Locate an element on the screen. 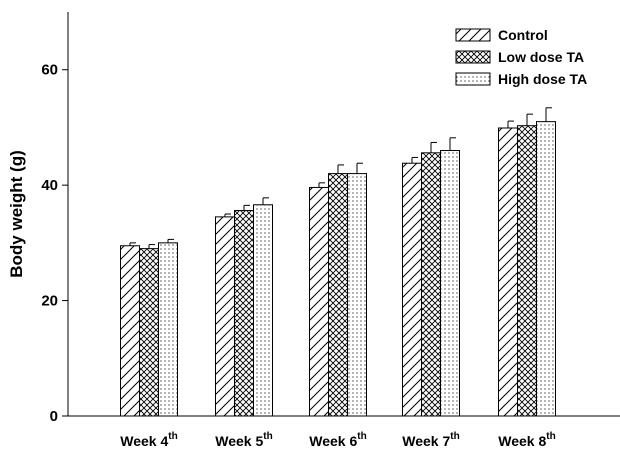 This screenshot has width=620, height=450. y-tick-label: 0 is located at coordinates (54, 416).